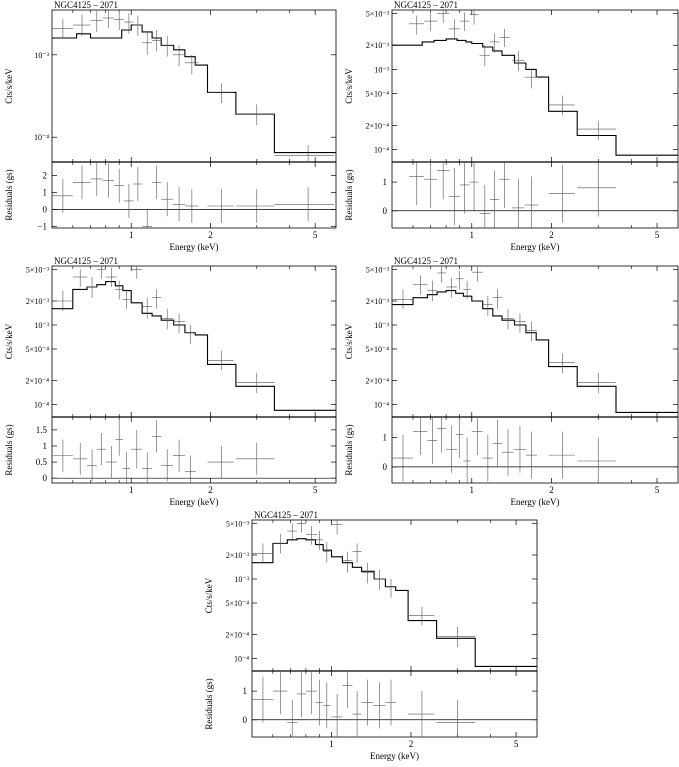 The image size is (679, 767). I want to click on residual-plot-frame, so click(194, 450).